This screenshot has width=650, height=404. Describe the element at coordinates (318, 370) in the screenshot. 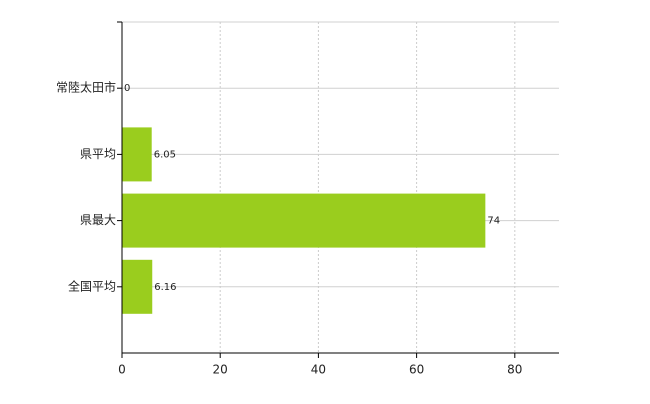

I see `x-tick-label: 40` at that location.